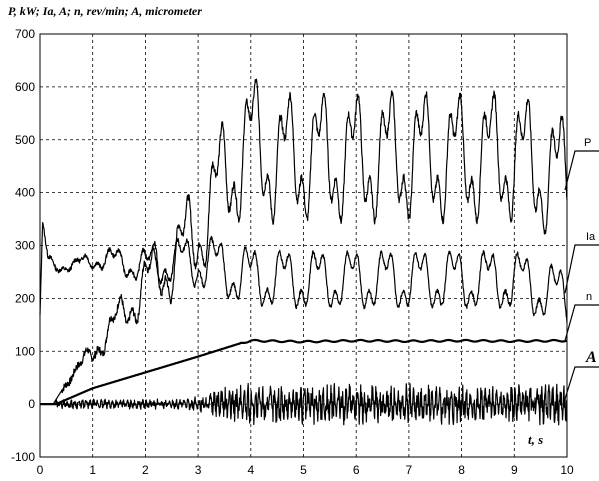  I want to click on x-tick-label: 6, so click(356, 470).